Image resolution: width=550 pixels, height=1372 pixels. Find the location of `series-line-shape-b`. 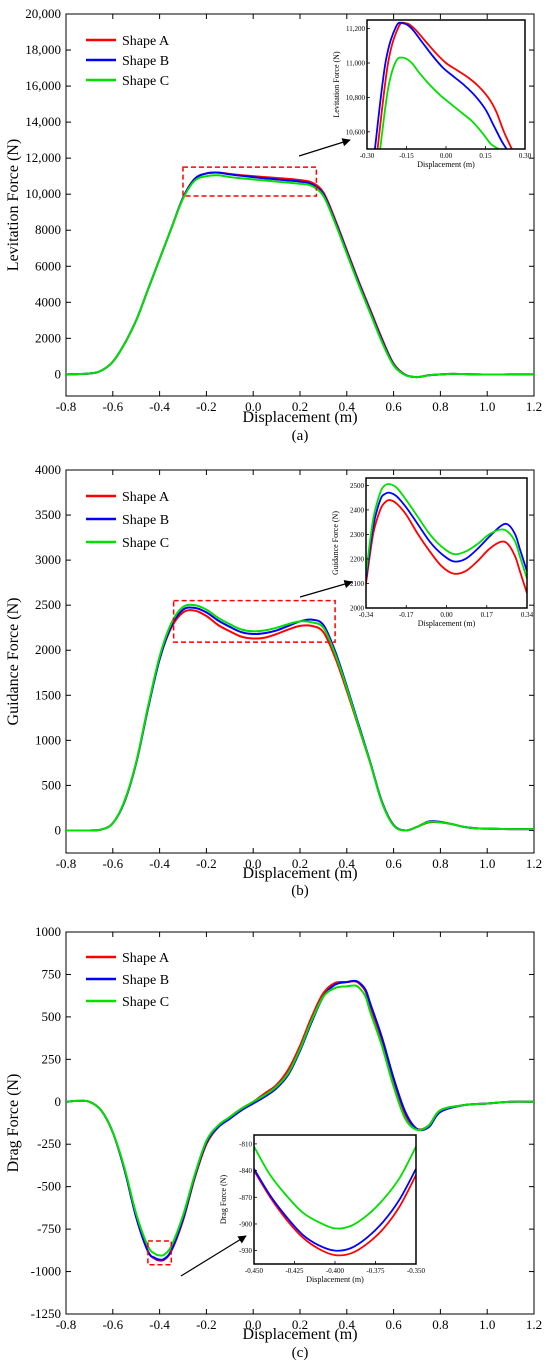

series-line-shape-b is located at coordinates (300, 719).